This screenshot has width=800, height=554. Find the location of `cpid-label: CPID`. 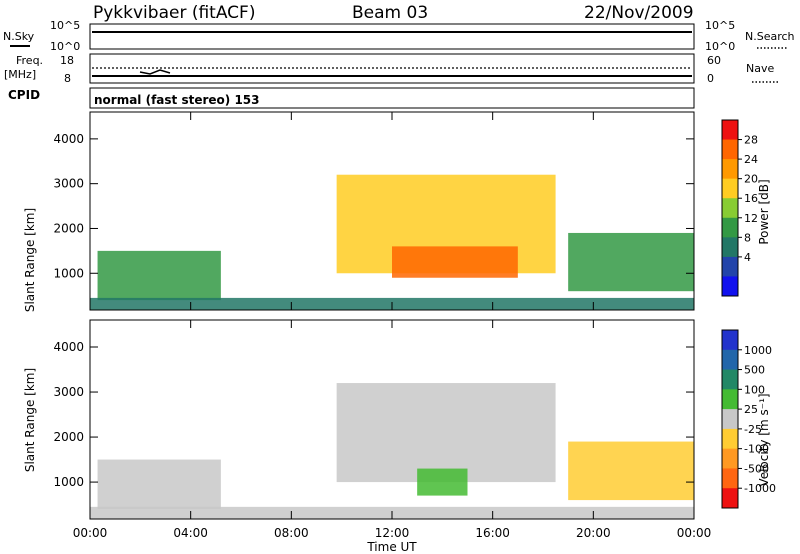

cpid-label: CPID is located at coordinates (24, 95).